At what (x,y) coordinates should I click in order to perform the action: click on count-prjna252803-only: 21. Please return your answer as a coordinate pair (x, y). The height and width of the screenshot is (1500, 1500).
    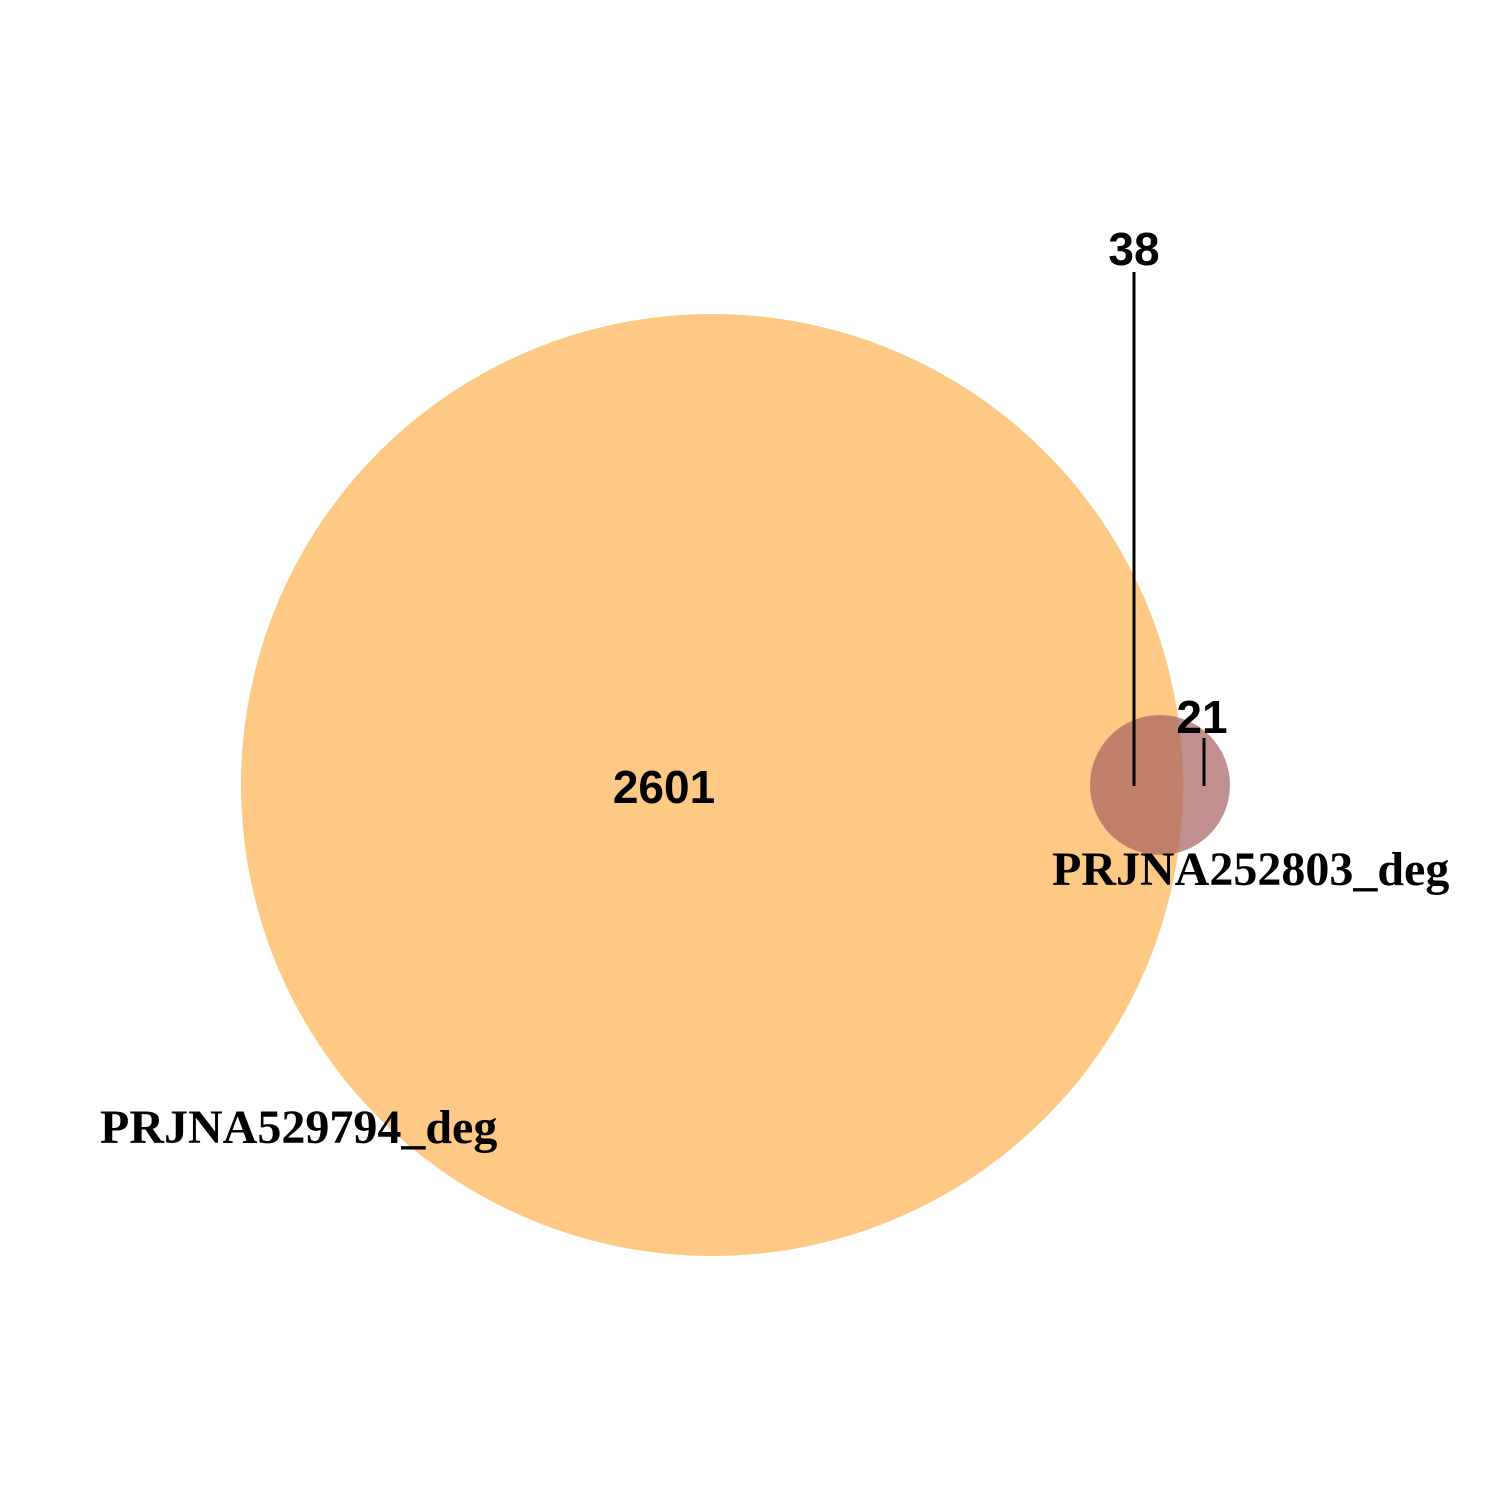
    Looking at the image, I should click on (1201, 717).